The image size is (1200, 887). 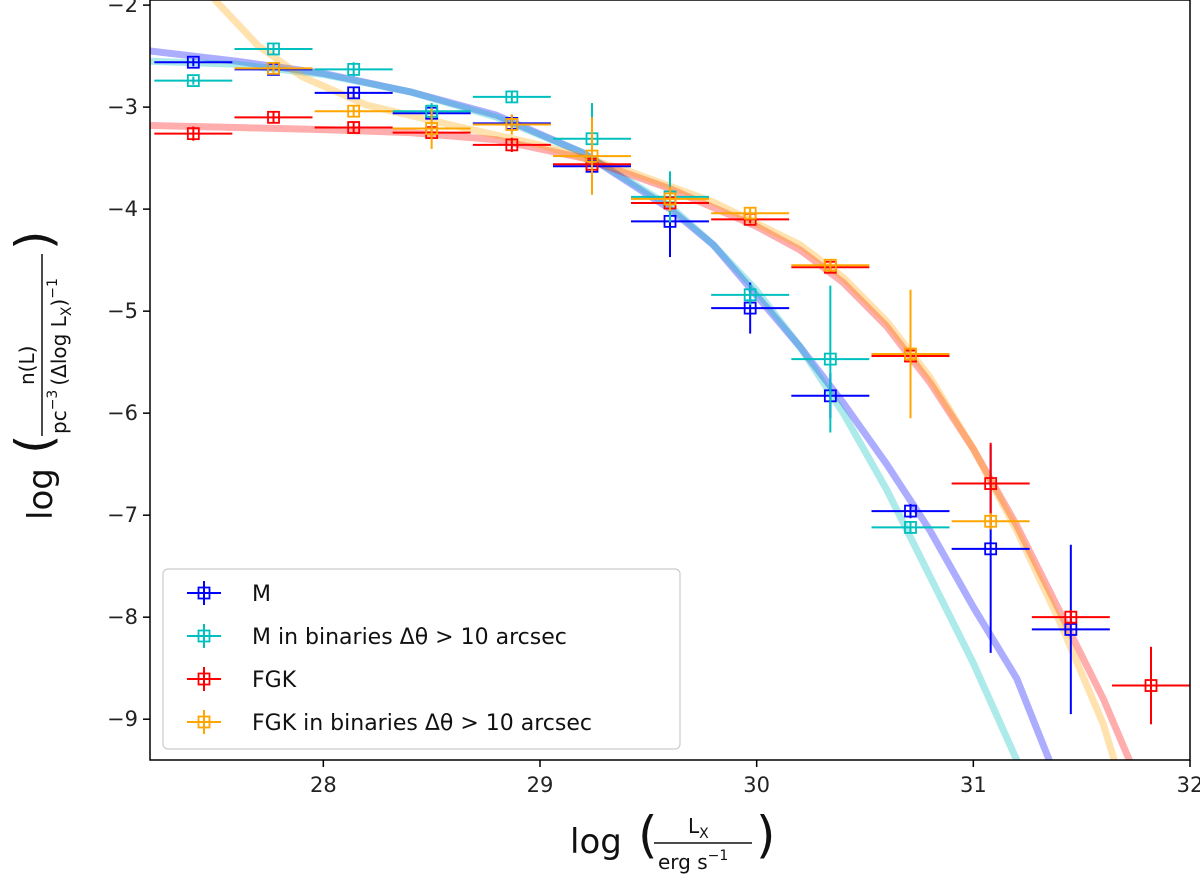 What do you see at coordinates (596, 842) in the screenshot?
I see `x-label-log: log` at bounding box center [596, 842].